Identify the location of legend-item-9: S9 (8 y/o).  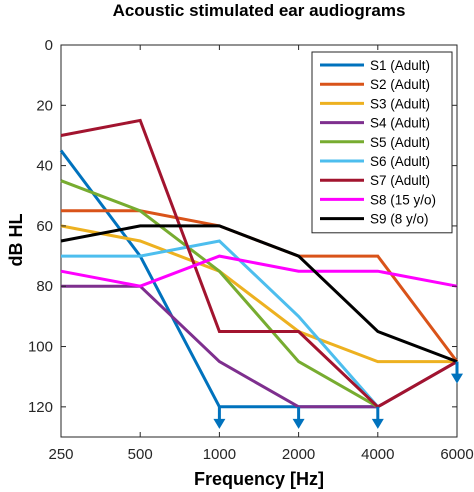
(374, 219).